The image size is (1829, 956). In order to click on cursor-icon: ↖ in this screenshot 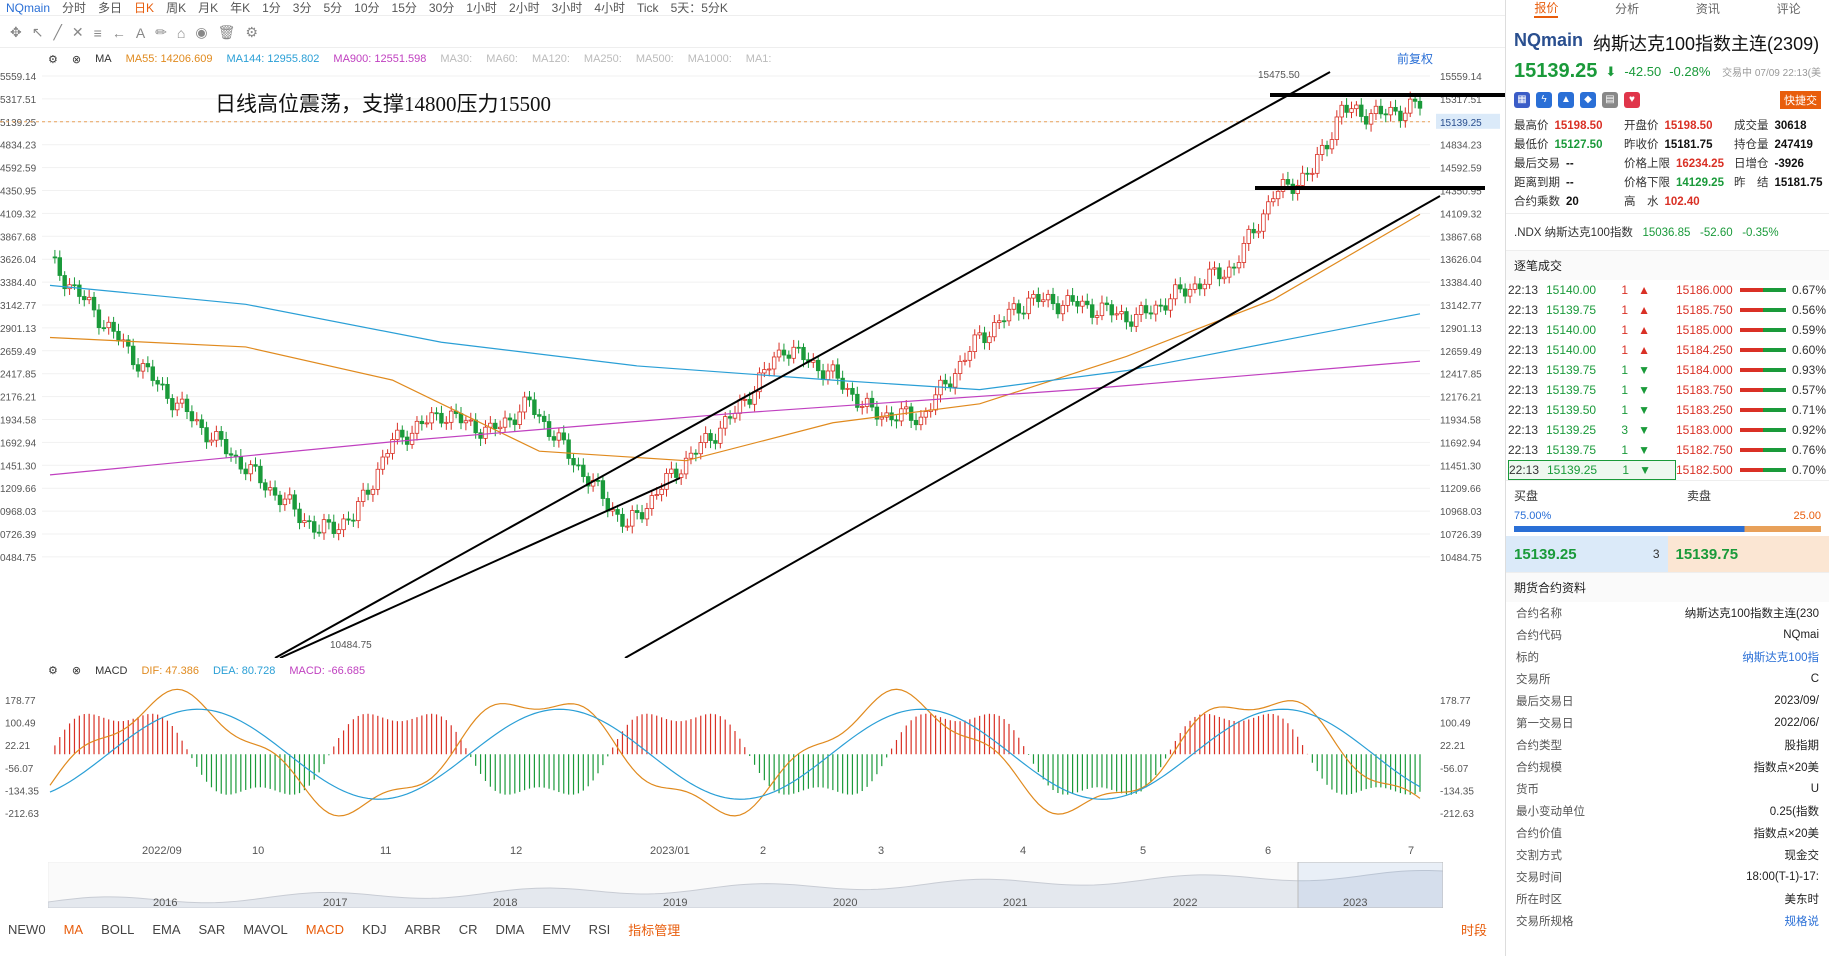, I will do `click(37, 32)`.